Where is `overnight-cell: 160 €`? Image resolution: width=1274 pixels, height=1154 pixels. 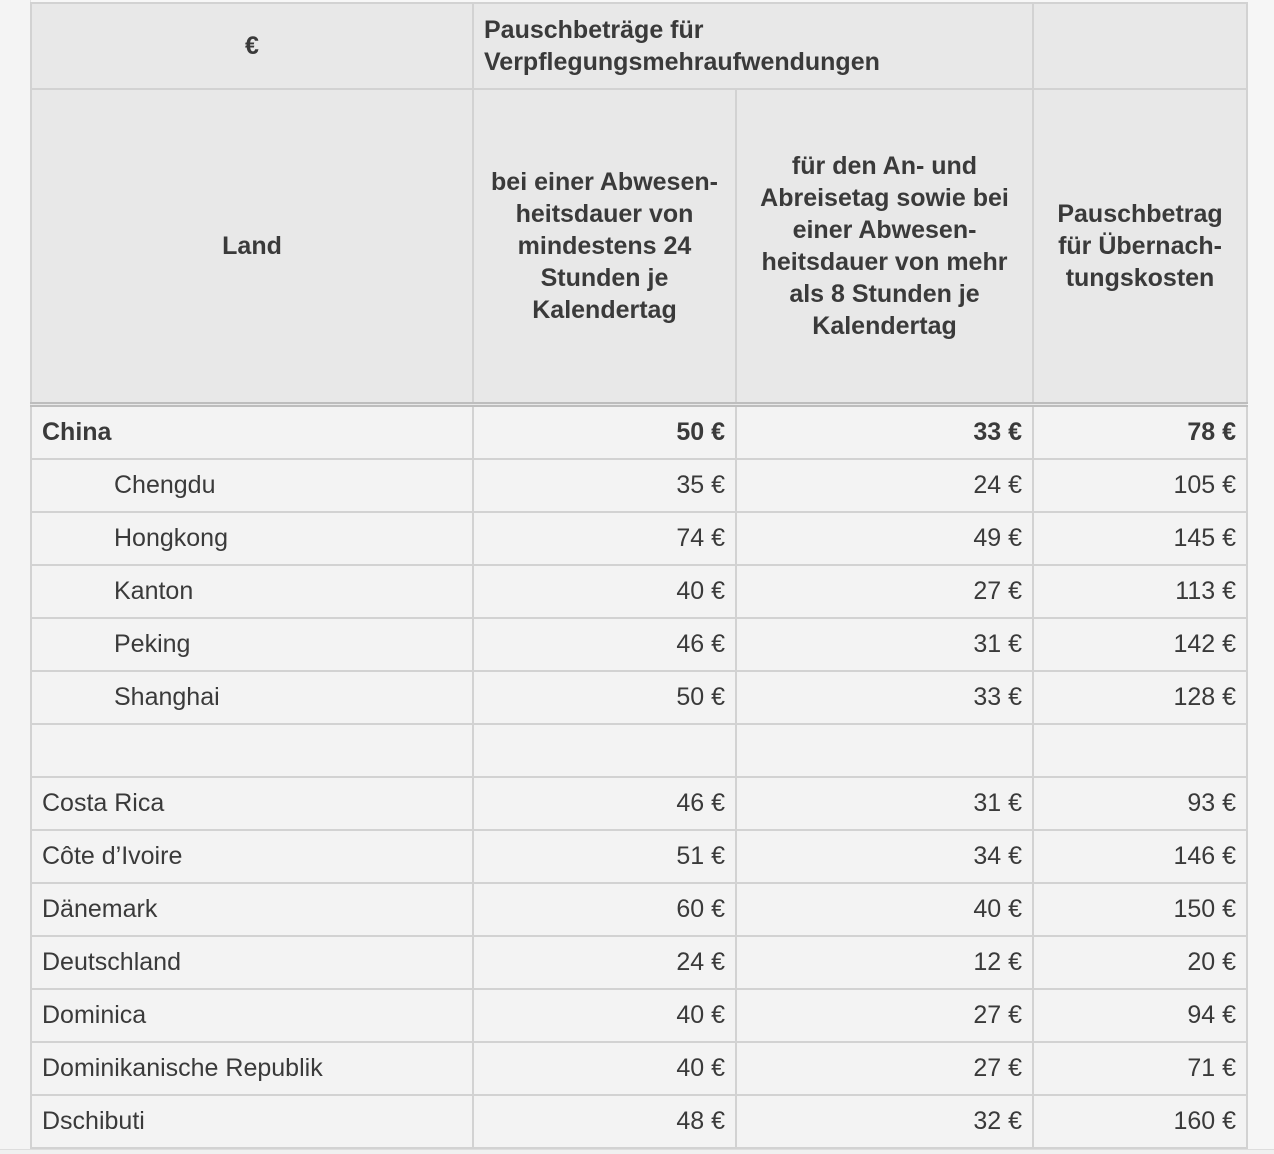 overnight-cell: 160 € is located at coordinates (1140, 1121).